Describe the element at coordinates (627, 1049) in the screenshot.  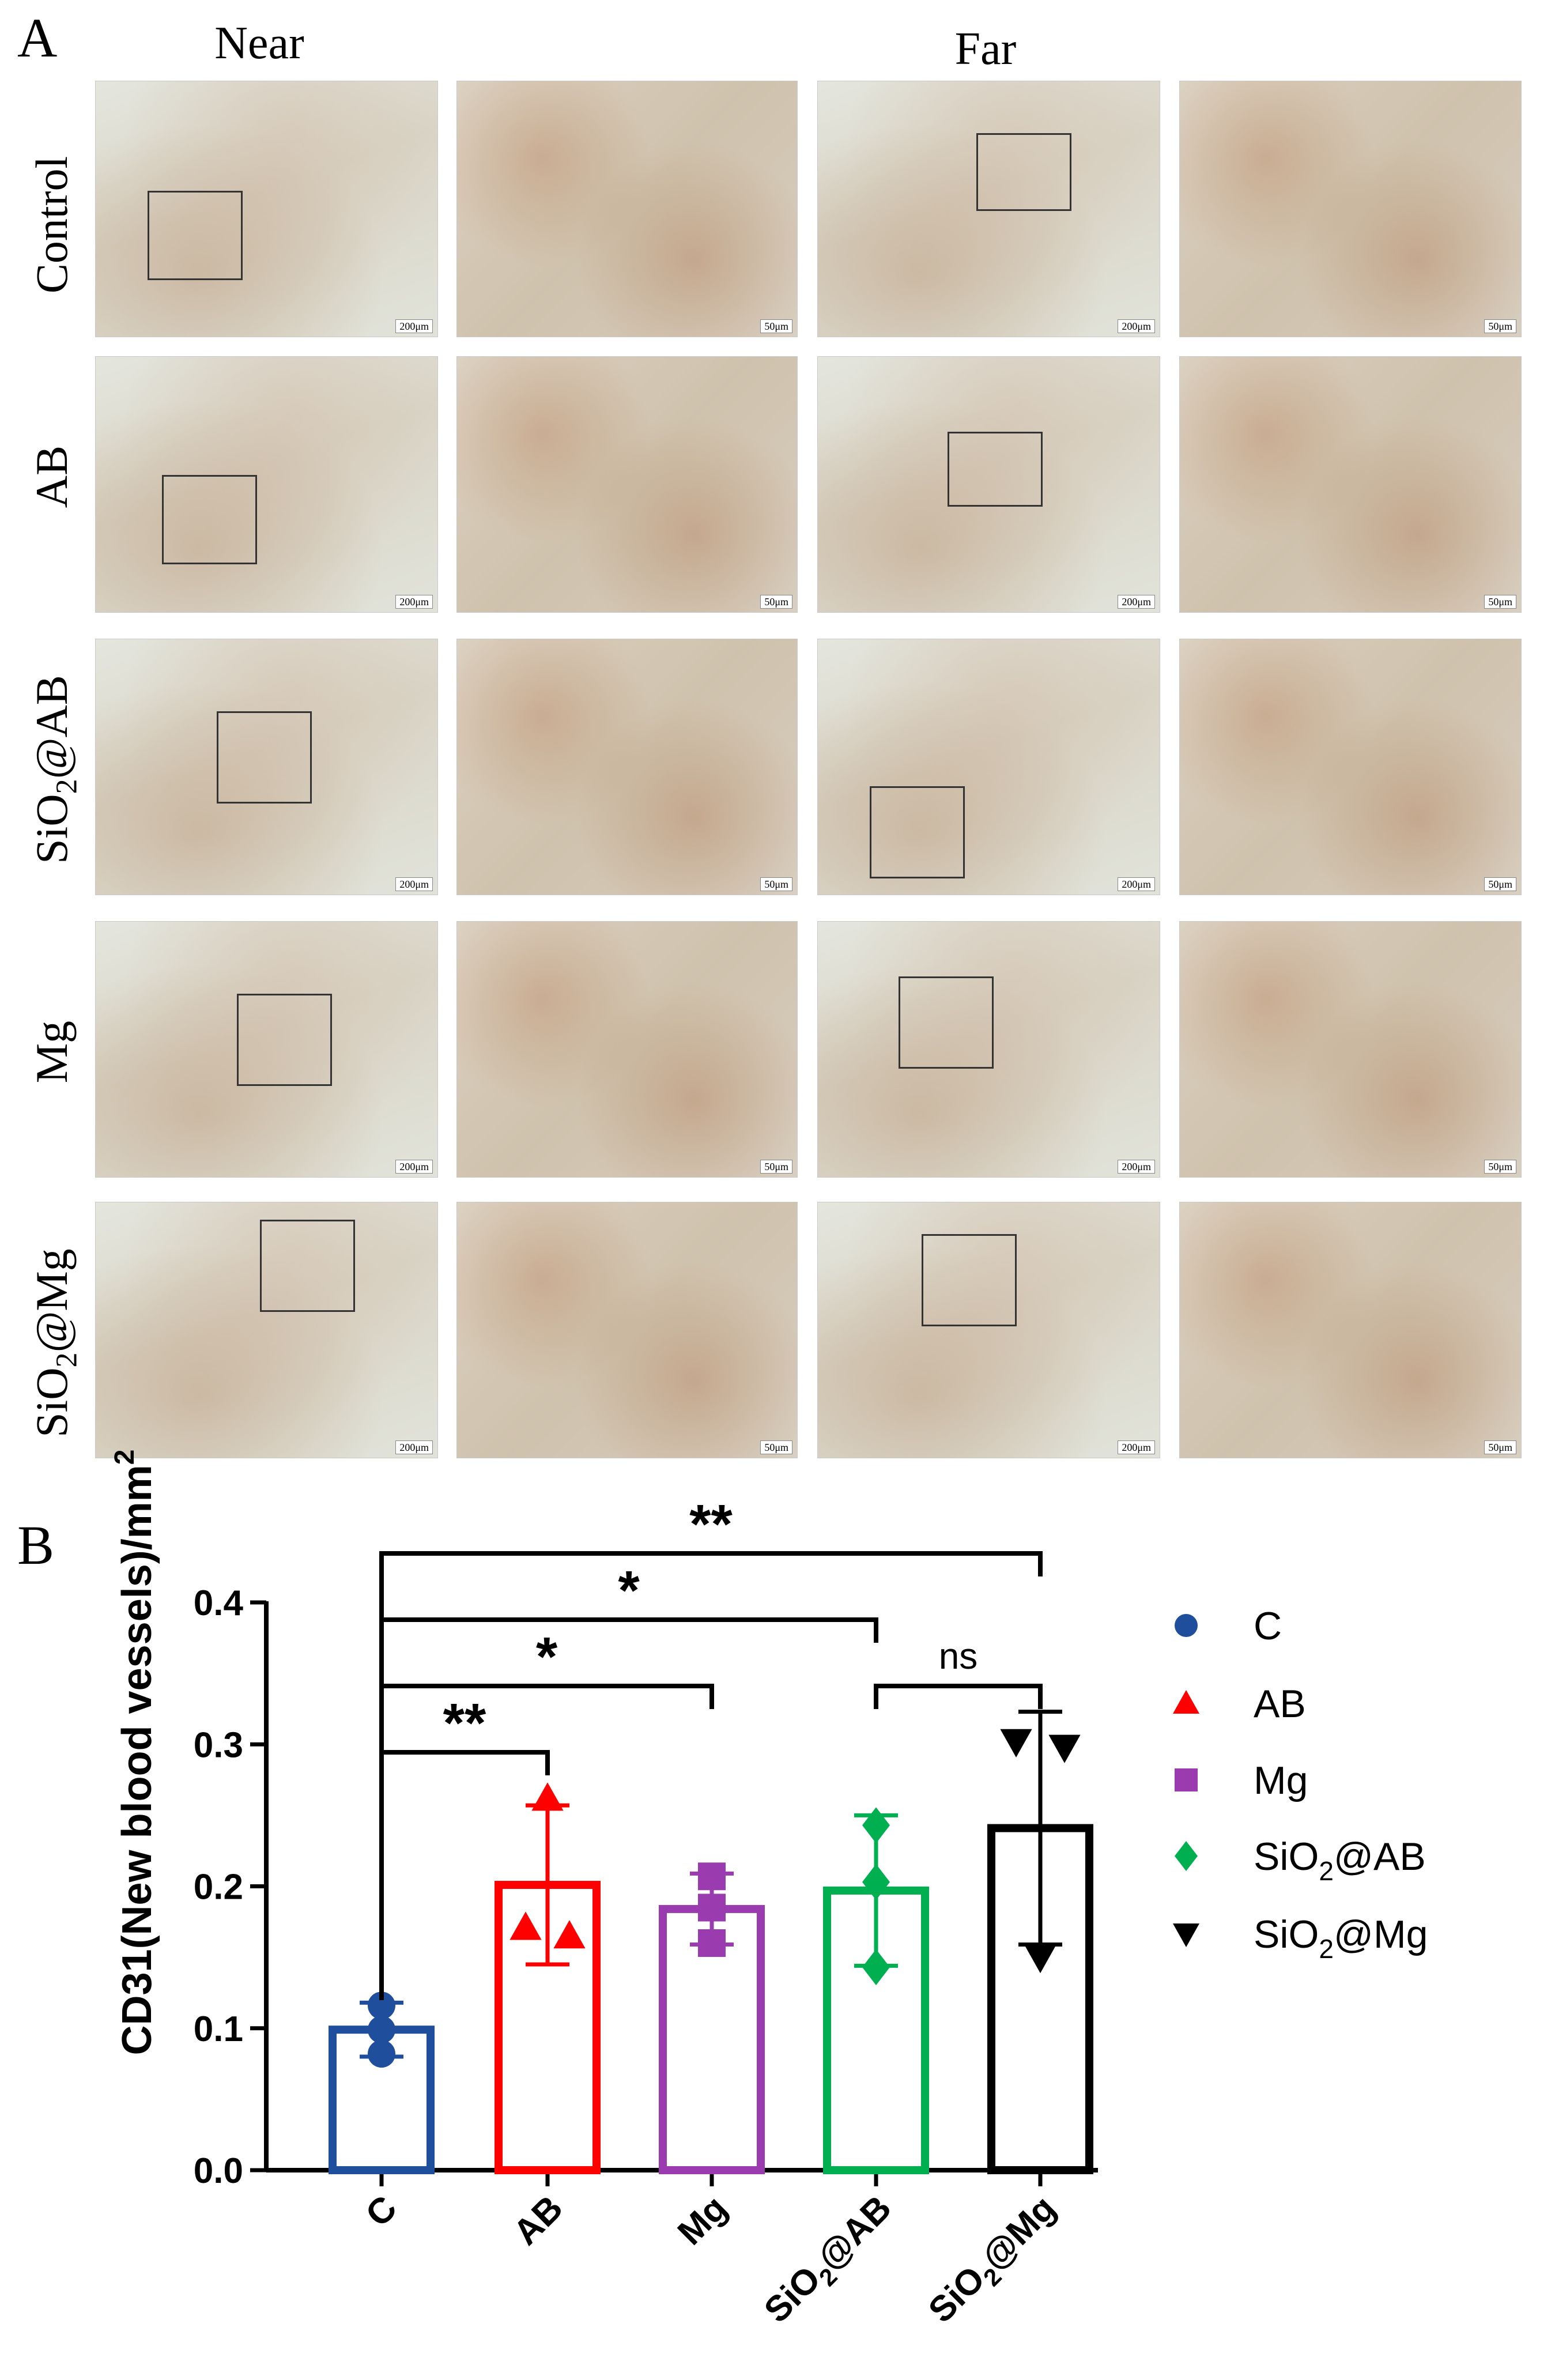
I see `micrograph-mg-near-zoom: 50μm` at that location.